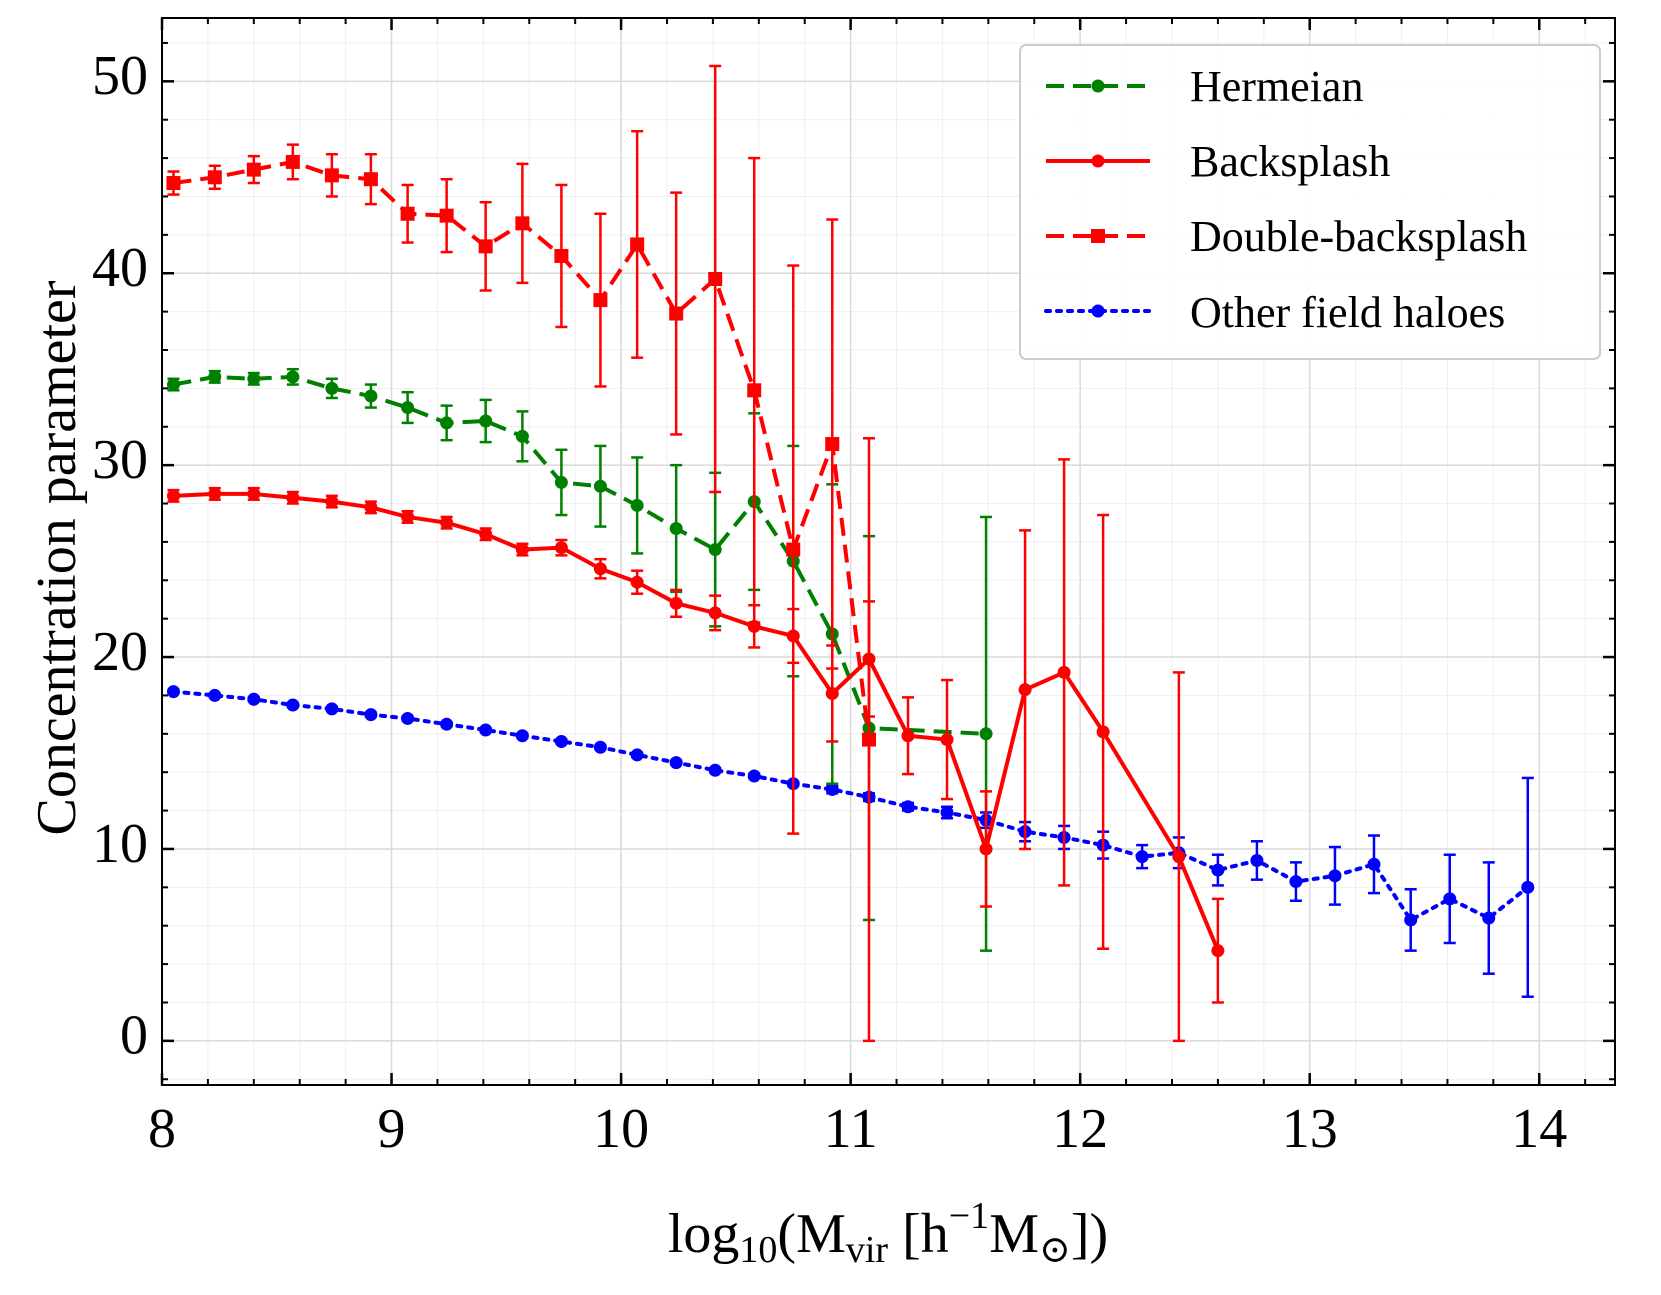 This screenshot has width=1661, height=1295. Describe the element at coordinates (1089, 1234) in the screenshot. I see `x-label-suffix: ])` at that location.